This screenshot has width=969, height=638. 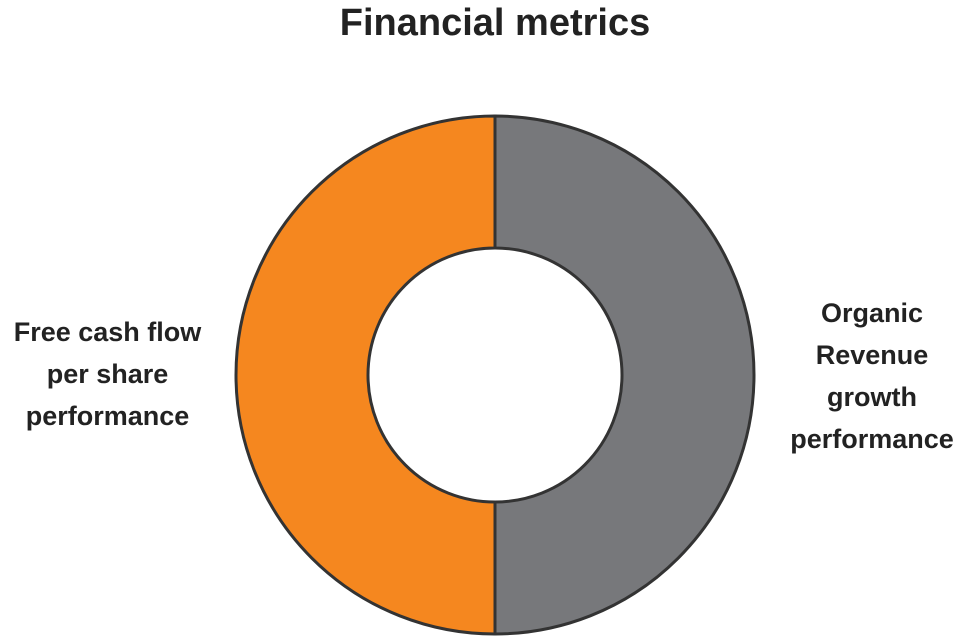 What do you see at coordinates (107, 332) in the screenshot?
I see `label-line: Free cash flow` at bounding box center [107, 332].